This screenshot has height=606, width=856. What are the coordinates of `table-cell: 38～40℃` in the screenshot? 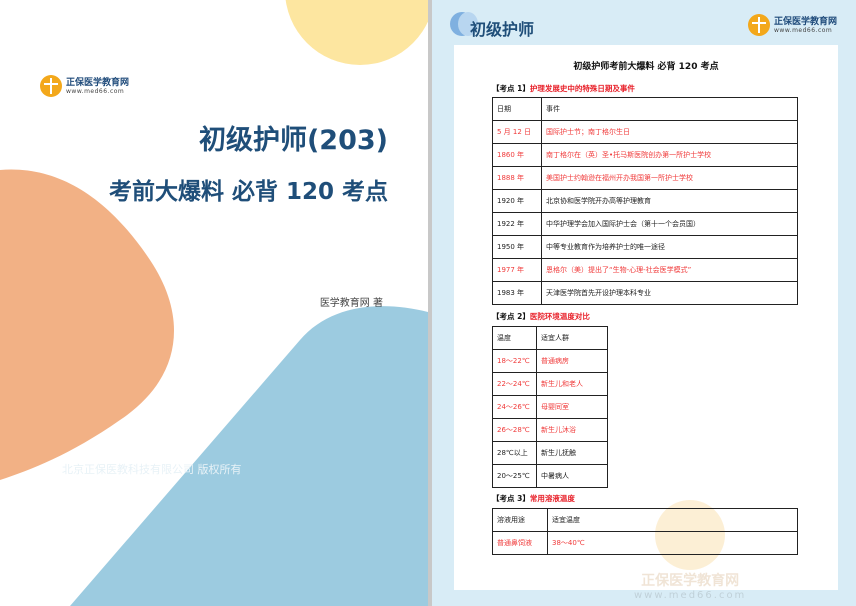 It's located at (672, 543).